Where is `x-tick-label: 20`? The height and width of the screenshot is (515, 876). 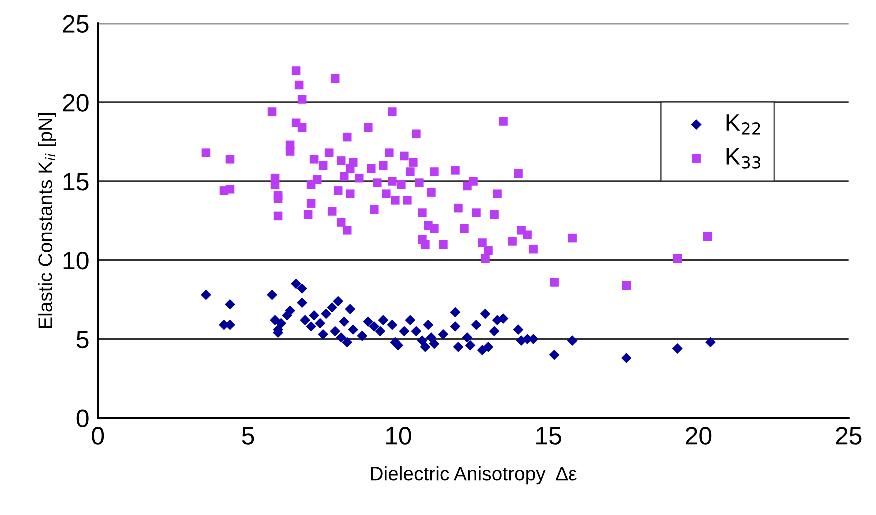 x-tick-label: 20 is located at coordinates (699, 436).